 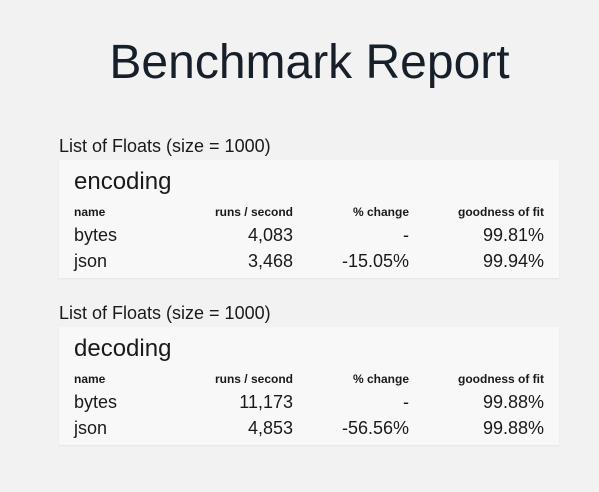 I want to click on page-title: Benchmark Report, so click(x=309, y=62).